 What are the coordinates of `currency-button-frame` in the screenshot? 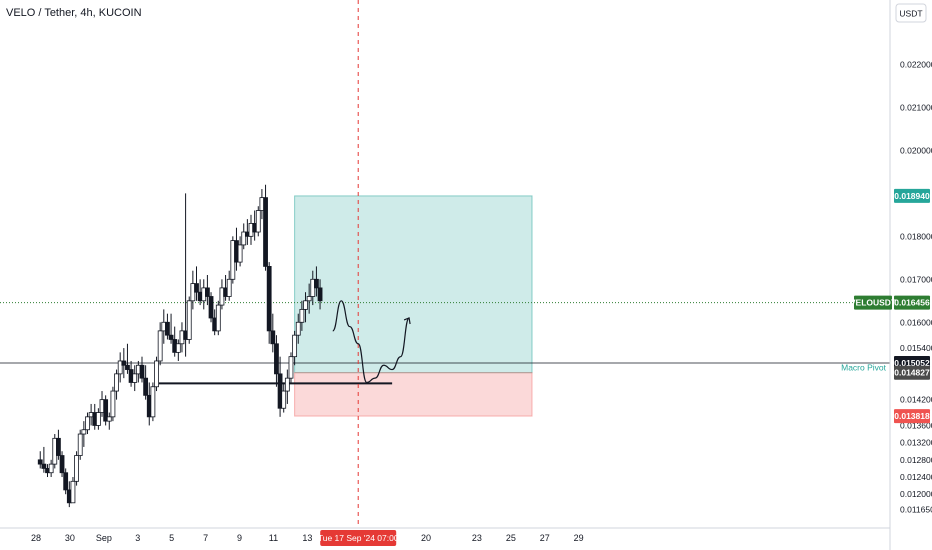 It's located at (911, 13).